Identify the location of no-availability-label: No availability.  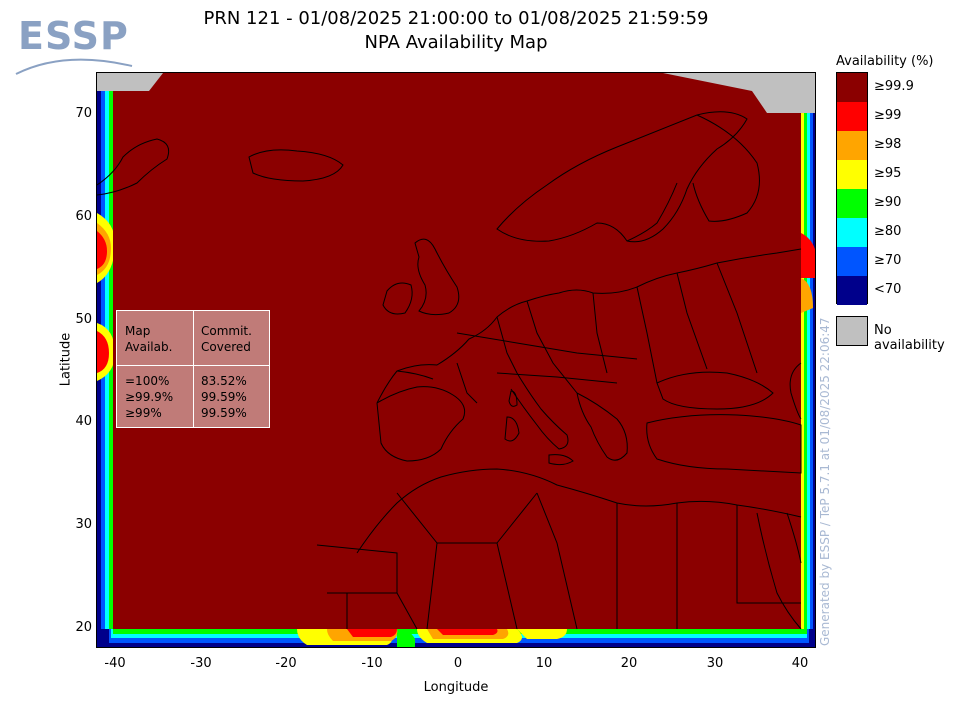
(909, 338).